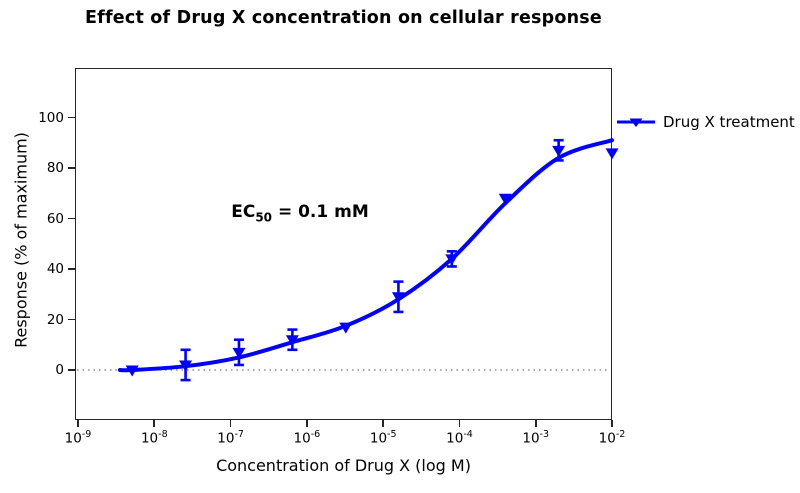  I want to click on x-tick-label: 10⁻⁸, so click(154, 438).